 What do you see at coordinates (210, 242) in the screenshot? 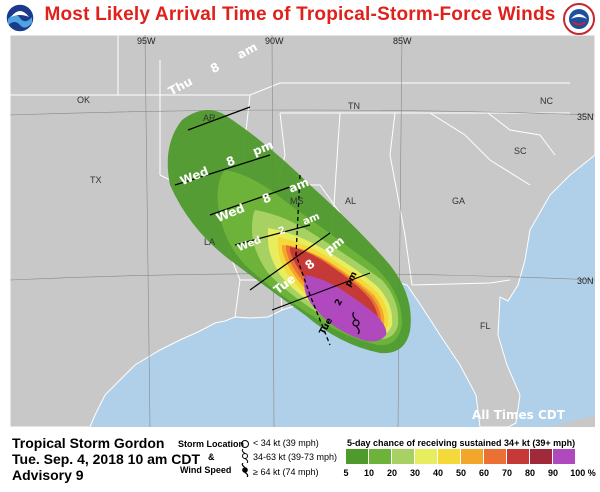
I see `state-label-la: LA` at bounding box center [210, 242].